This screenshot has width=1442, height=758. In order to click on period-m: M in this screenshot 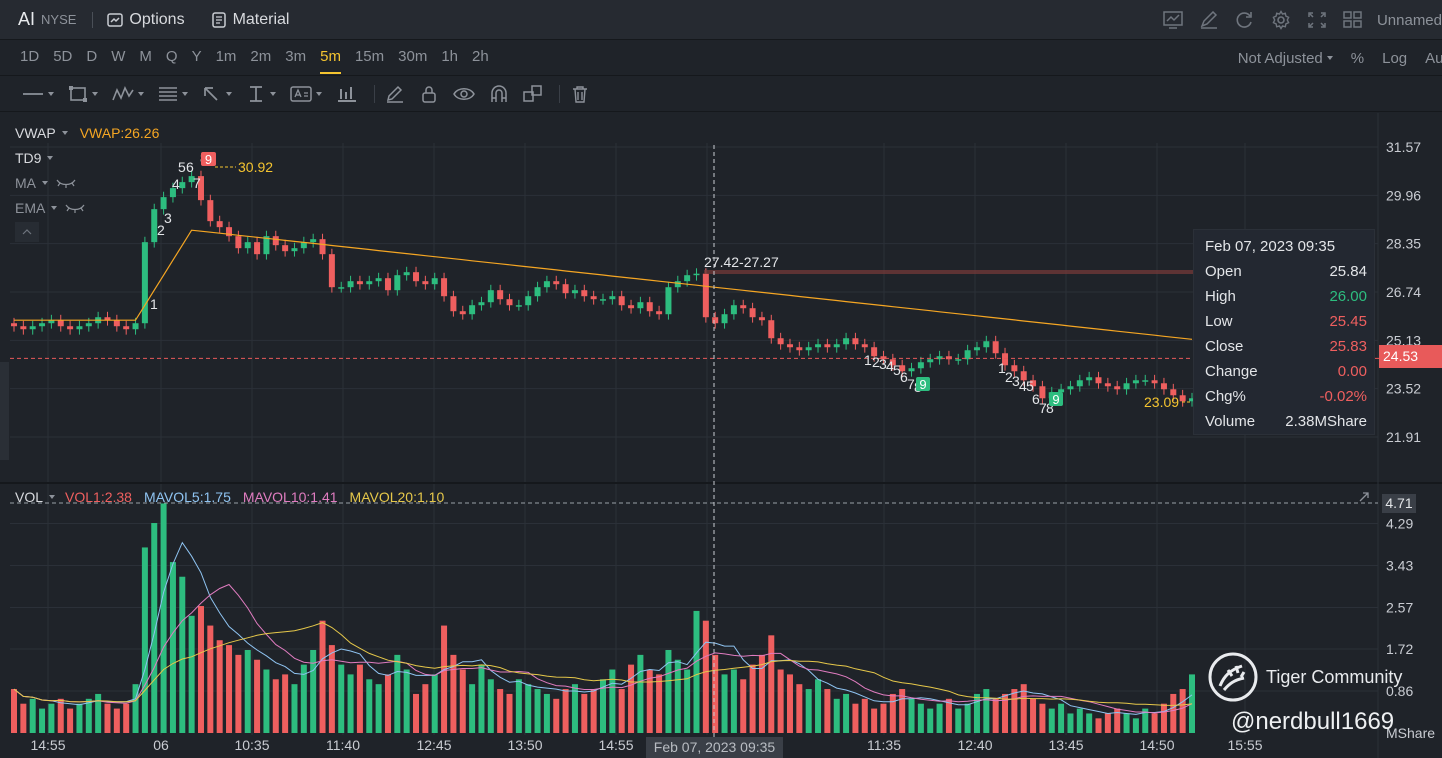, I will do `click(145, 56)`.